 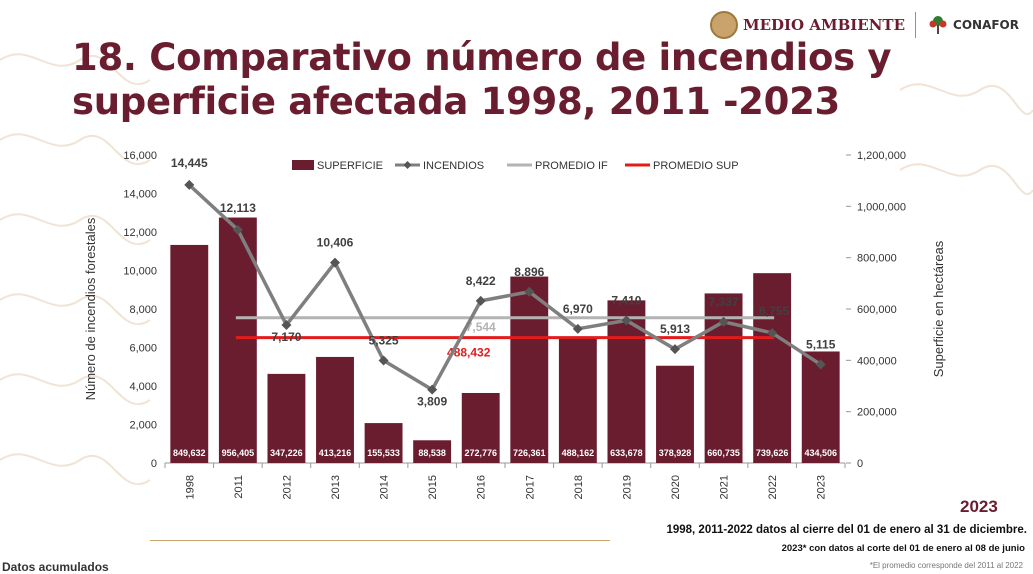 What do you see at coordinates (239, 487) in the screenshot?
I see `x-tick-label: 2011` at bounding box center [239, 487].